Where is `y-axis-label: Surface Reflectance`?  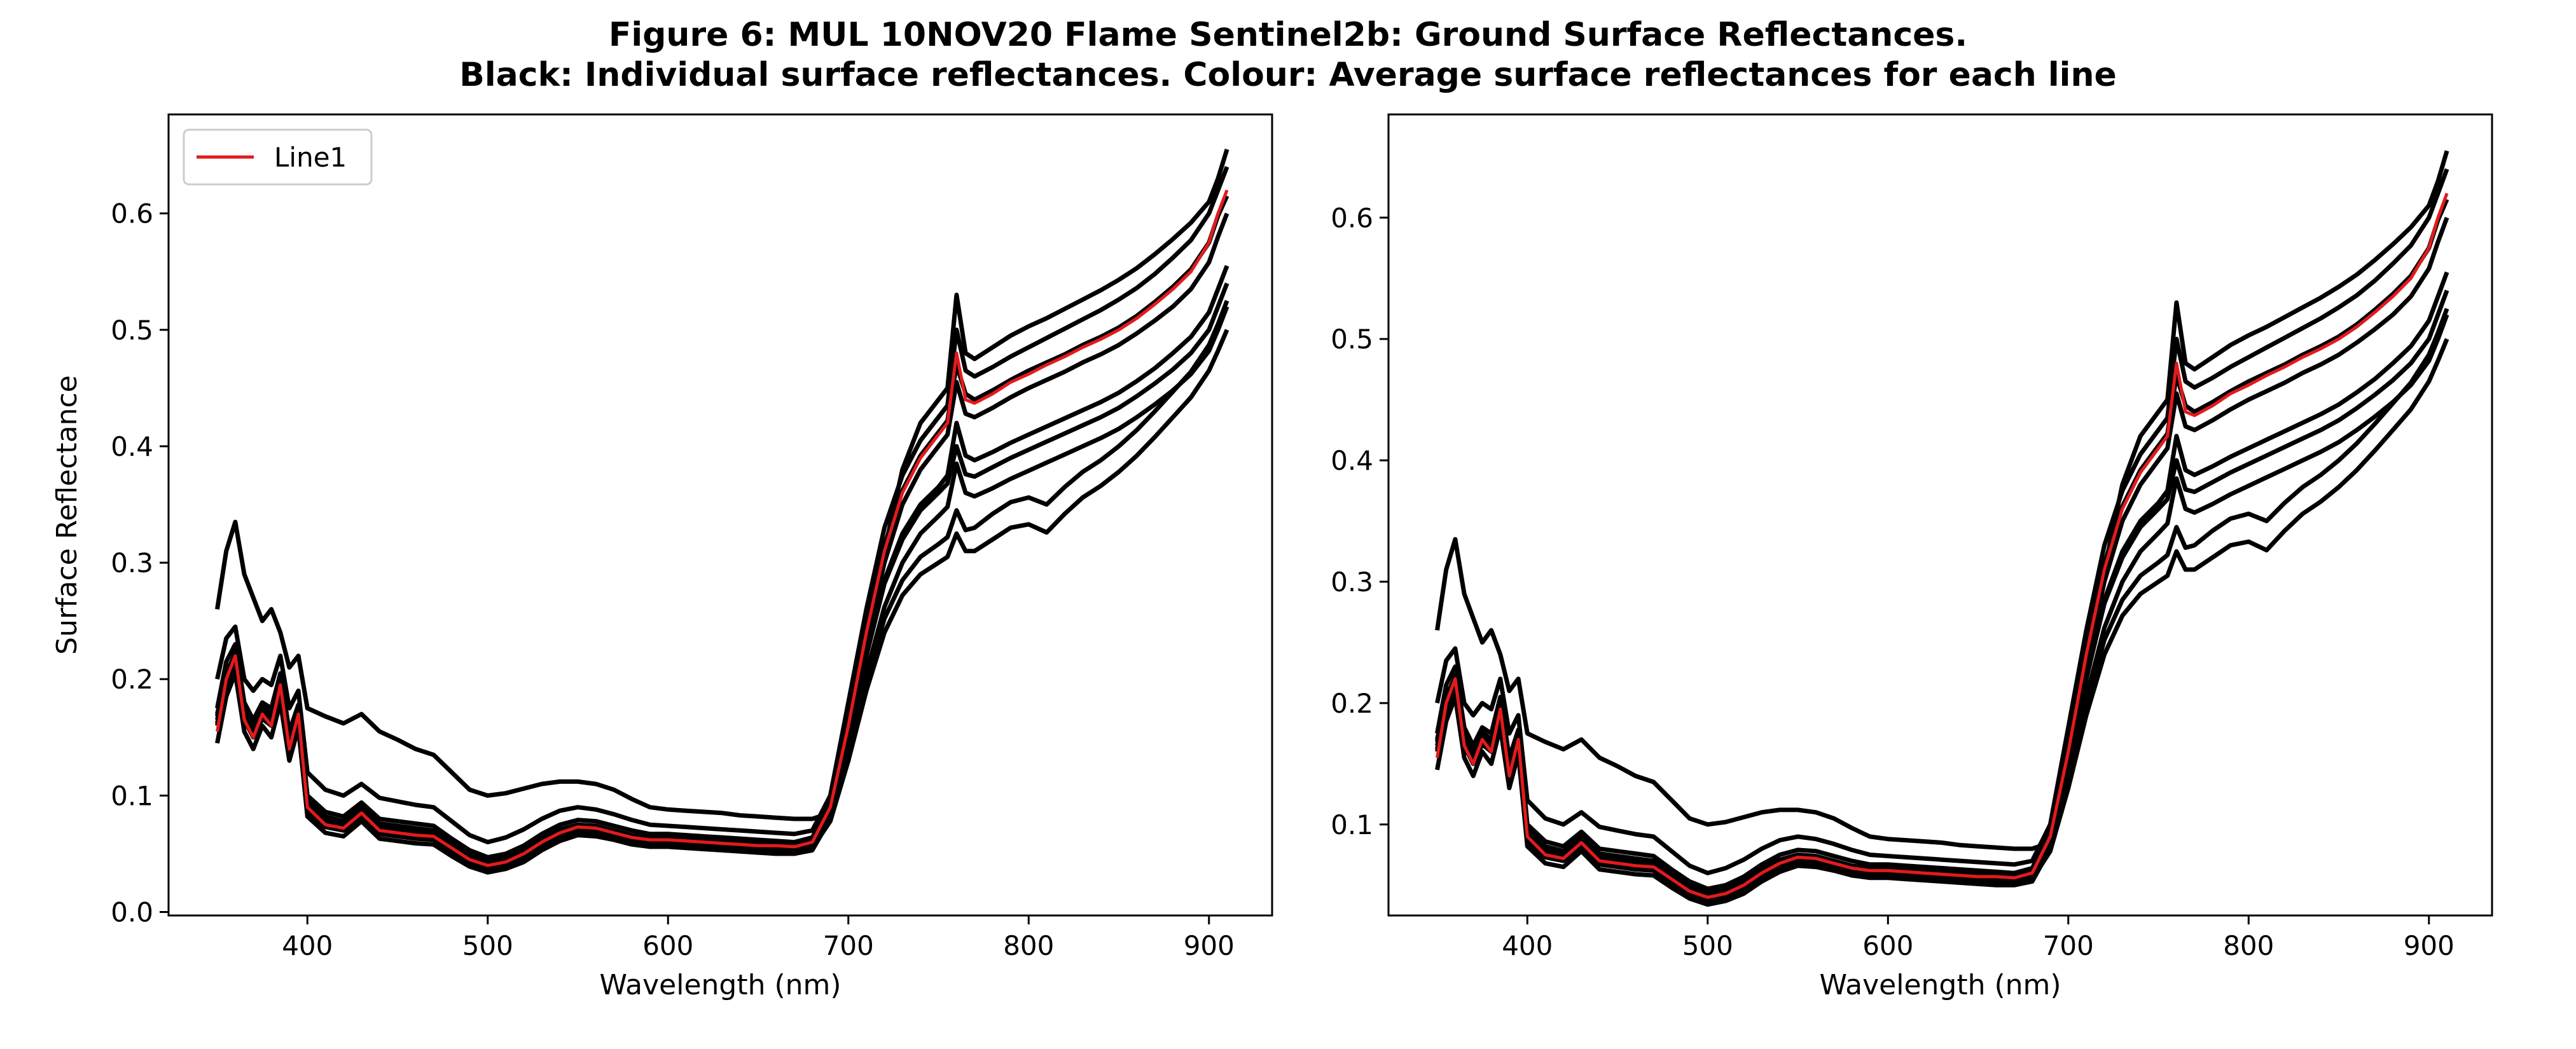
y-axis-label: Surface Reflectance is located at coordinates (67, 515).